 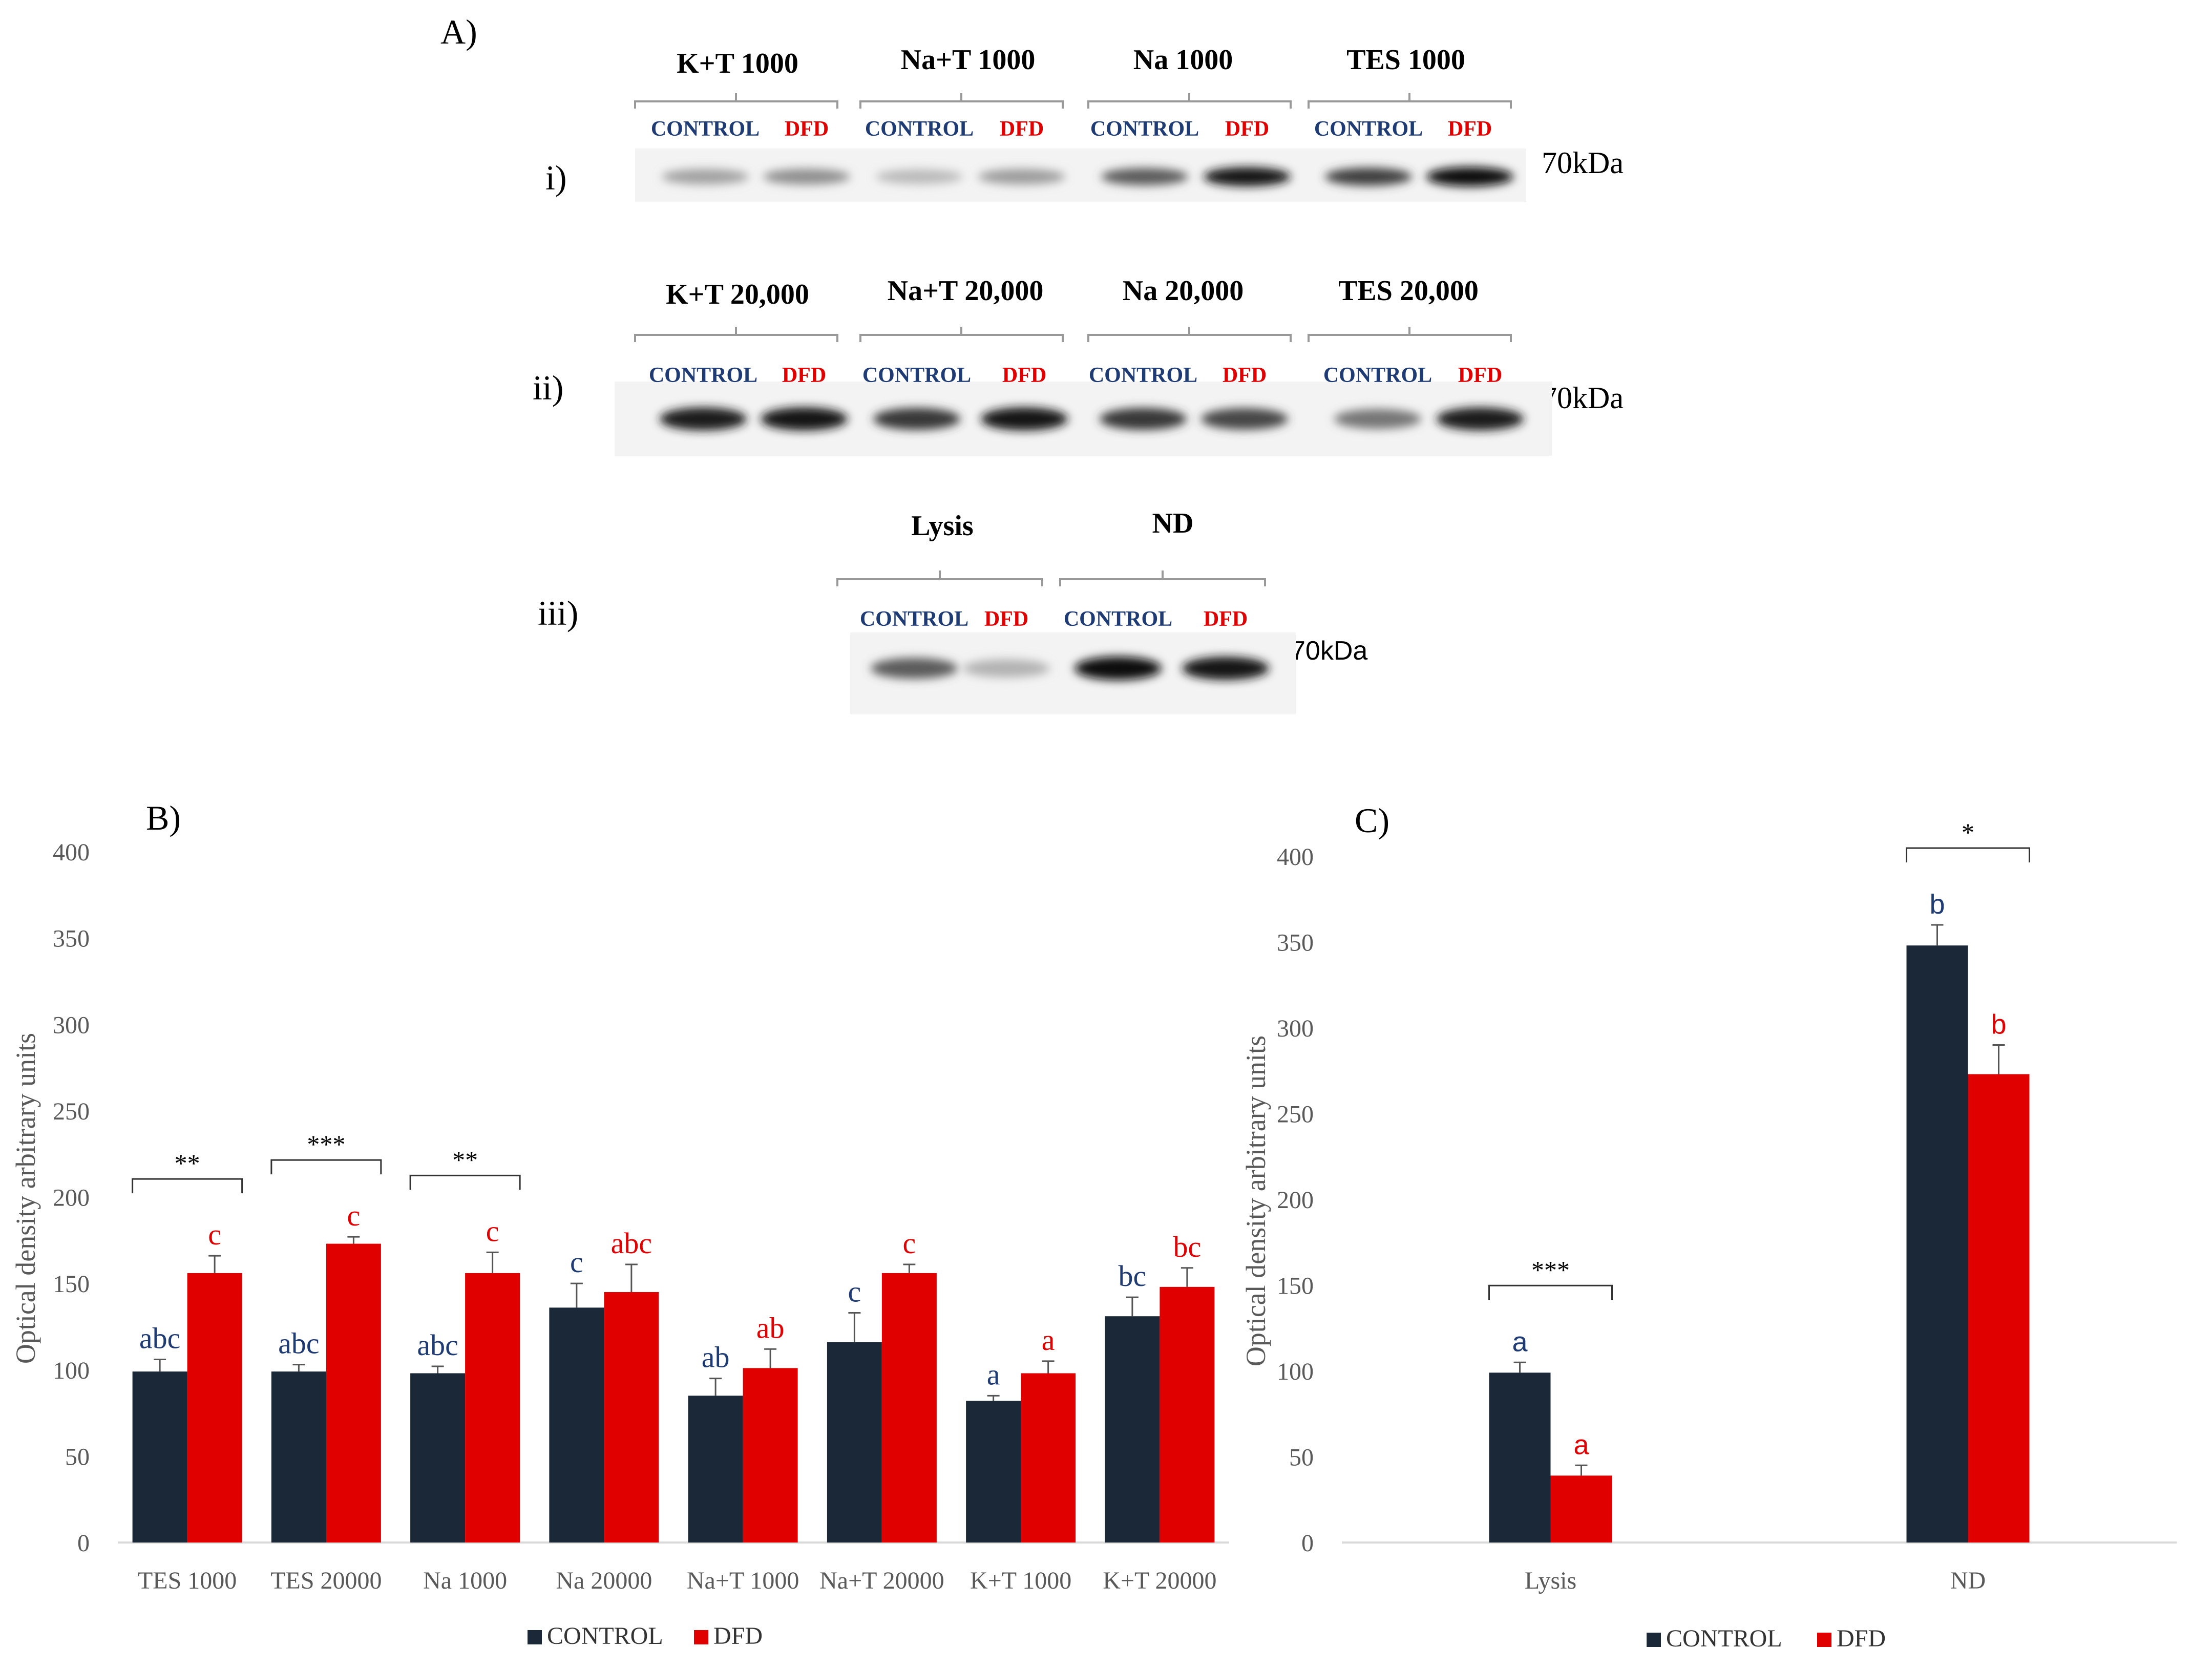 I want to click on x-tick-label: Na 1000, so click(x=465, y=1580).